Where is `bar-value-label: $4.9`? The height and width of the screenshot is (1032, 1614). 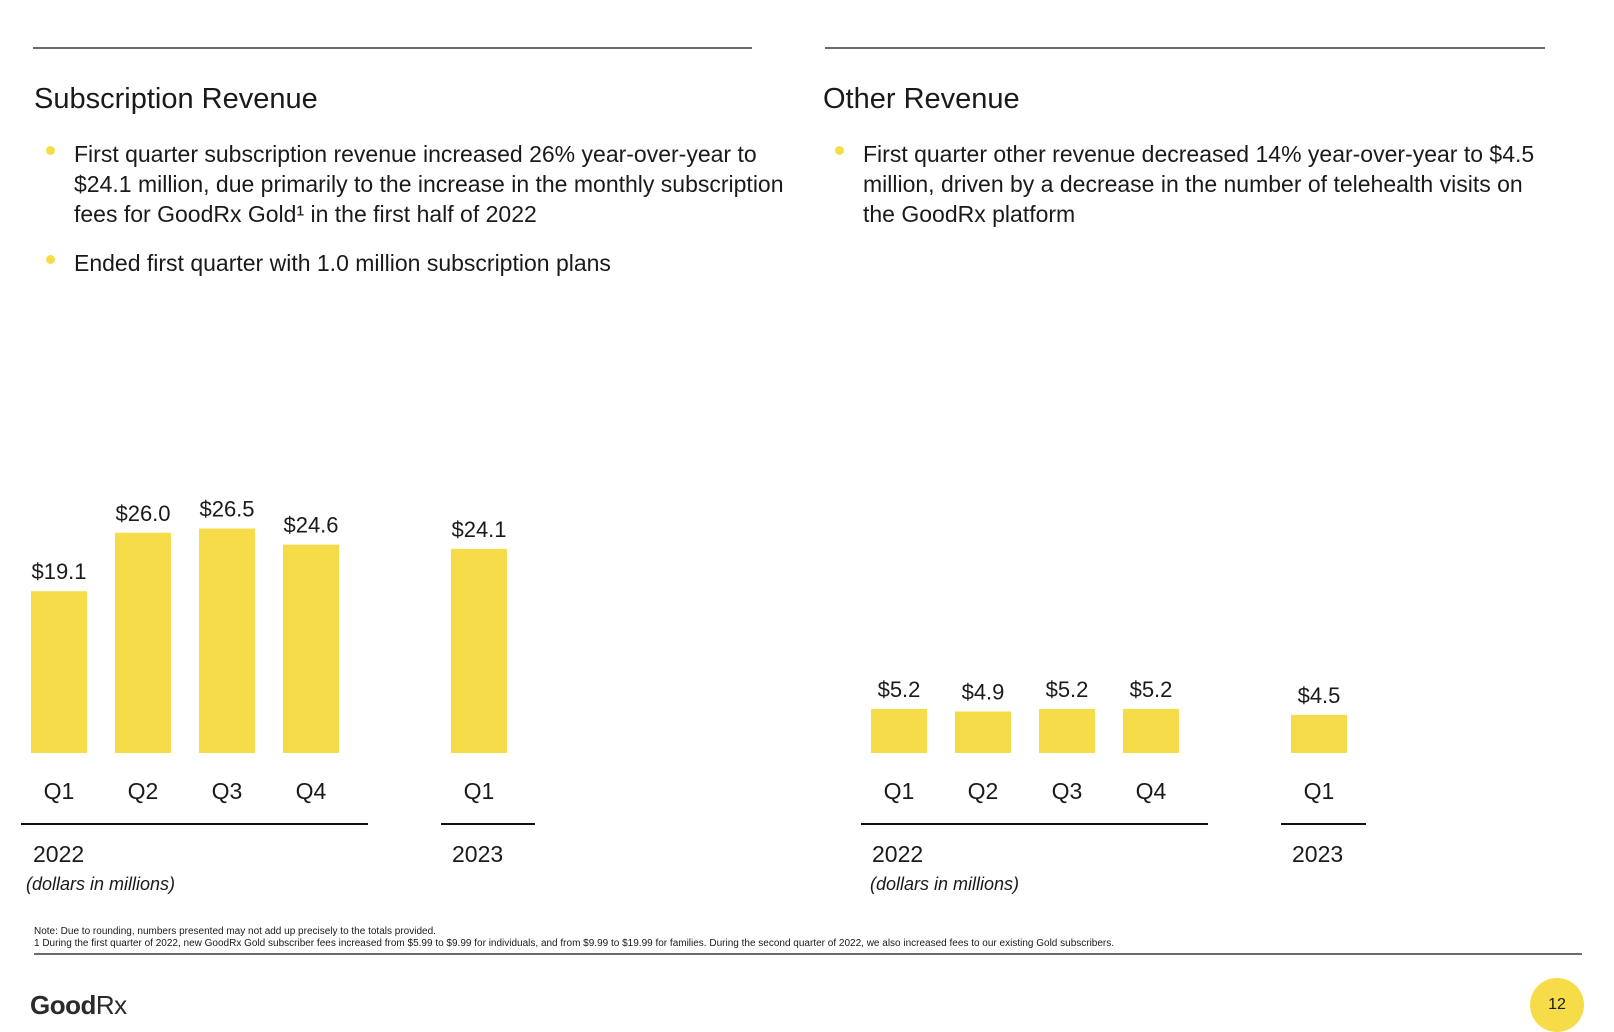
bar-value-label: $4.9 is located at coordinates (983, 691).